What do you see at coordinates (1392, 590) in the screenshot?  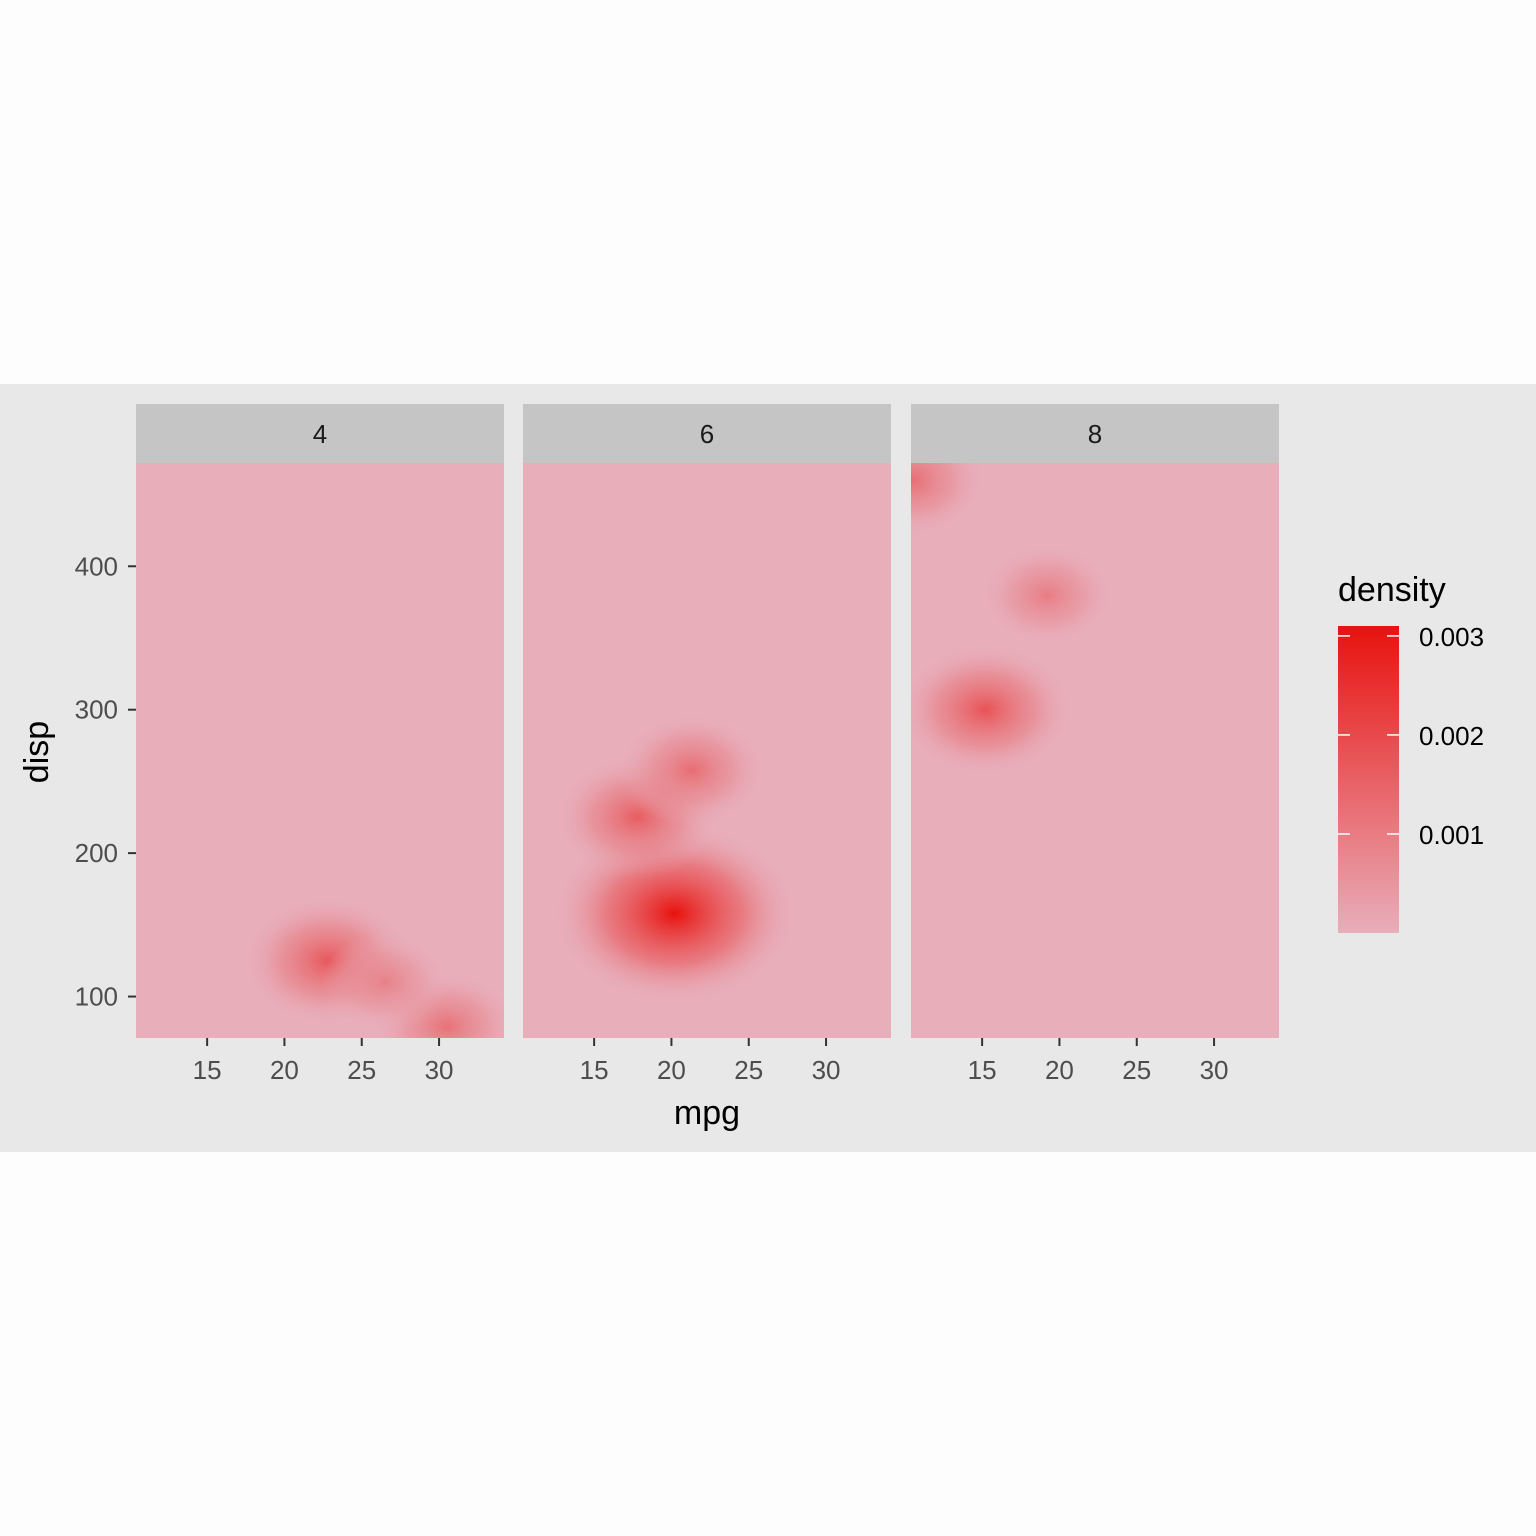 I see `legend-title: density` at bounding box center [1392, 590].